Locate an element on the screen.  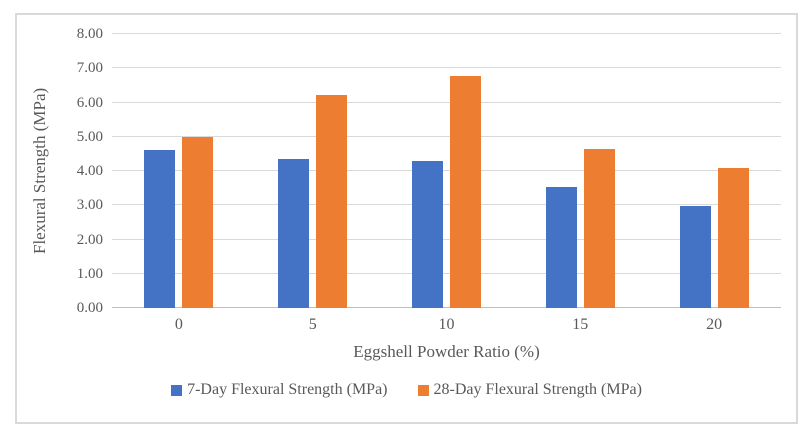
y-tick-label: 8.00 is located at coordinates (89, 34).